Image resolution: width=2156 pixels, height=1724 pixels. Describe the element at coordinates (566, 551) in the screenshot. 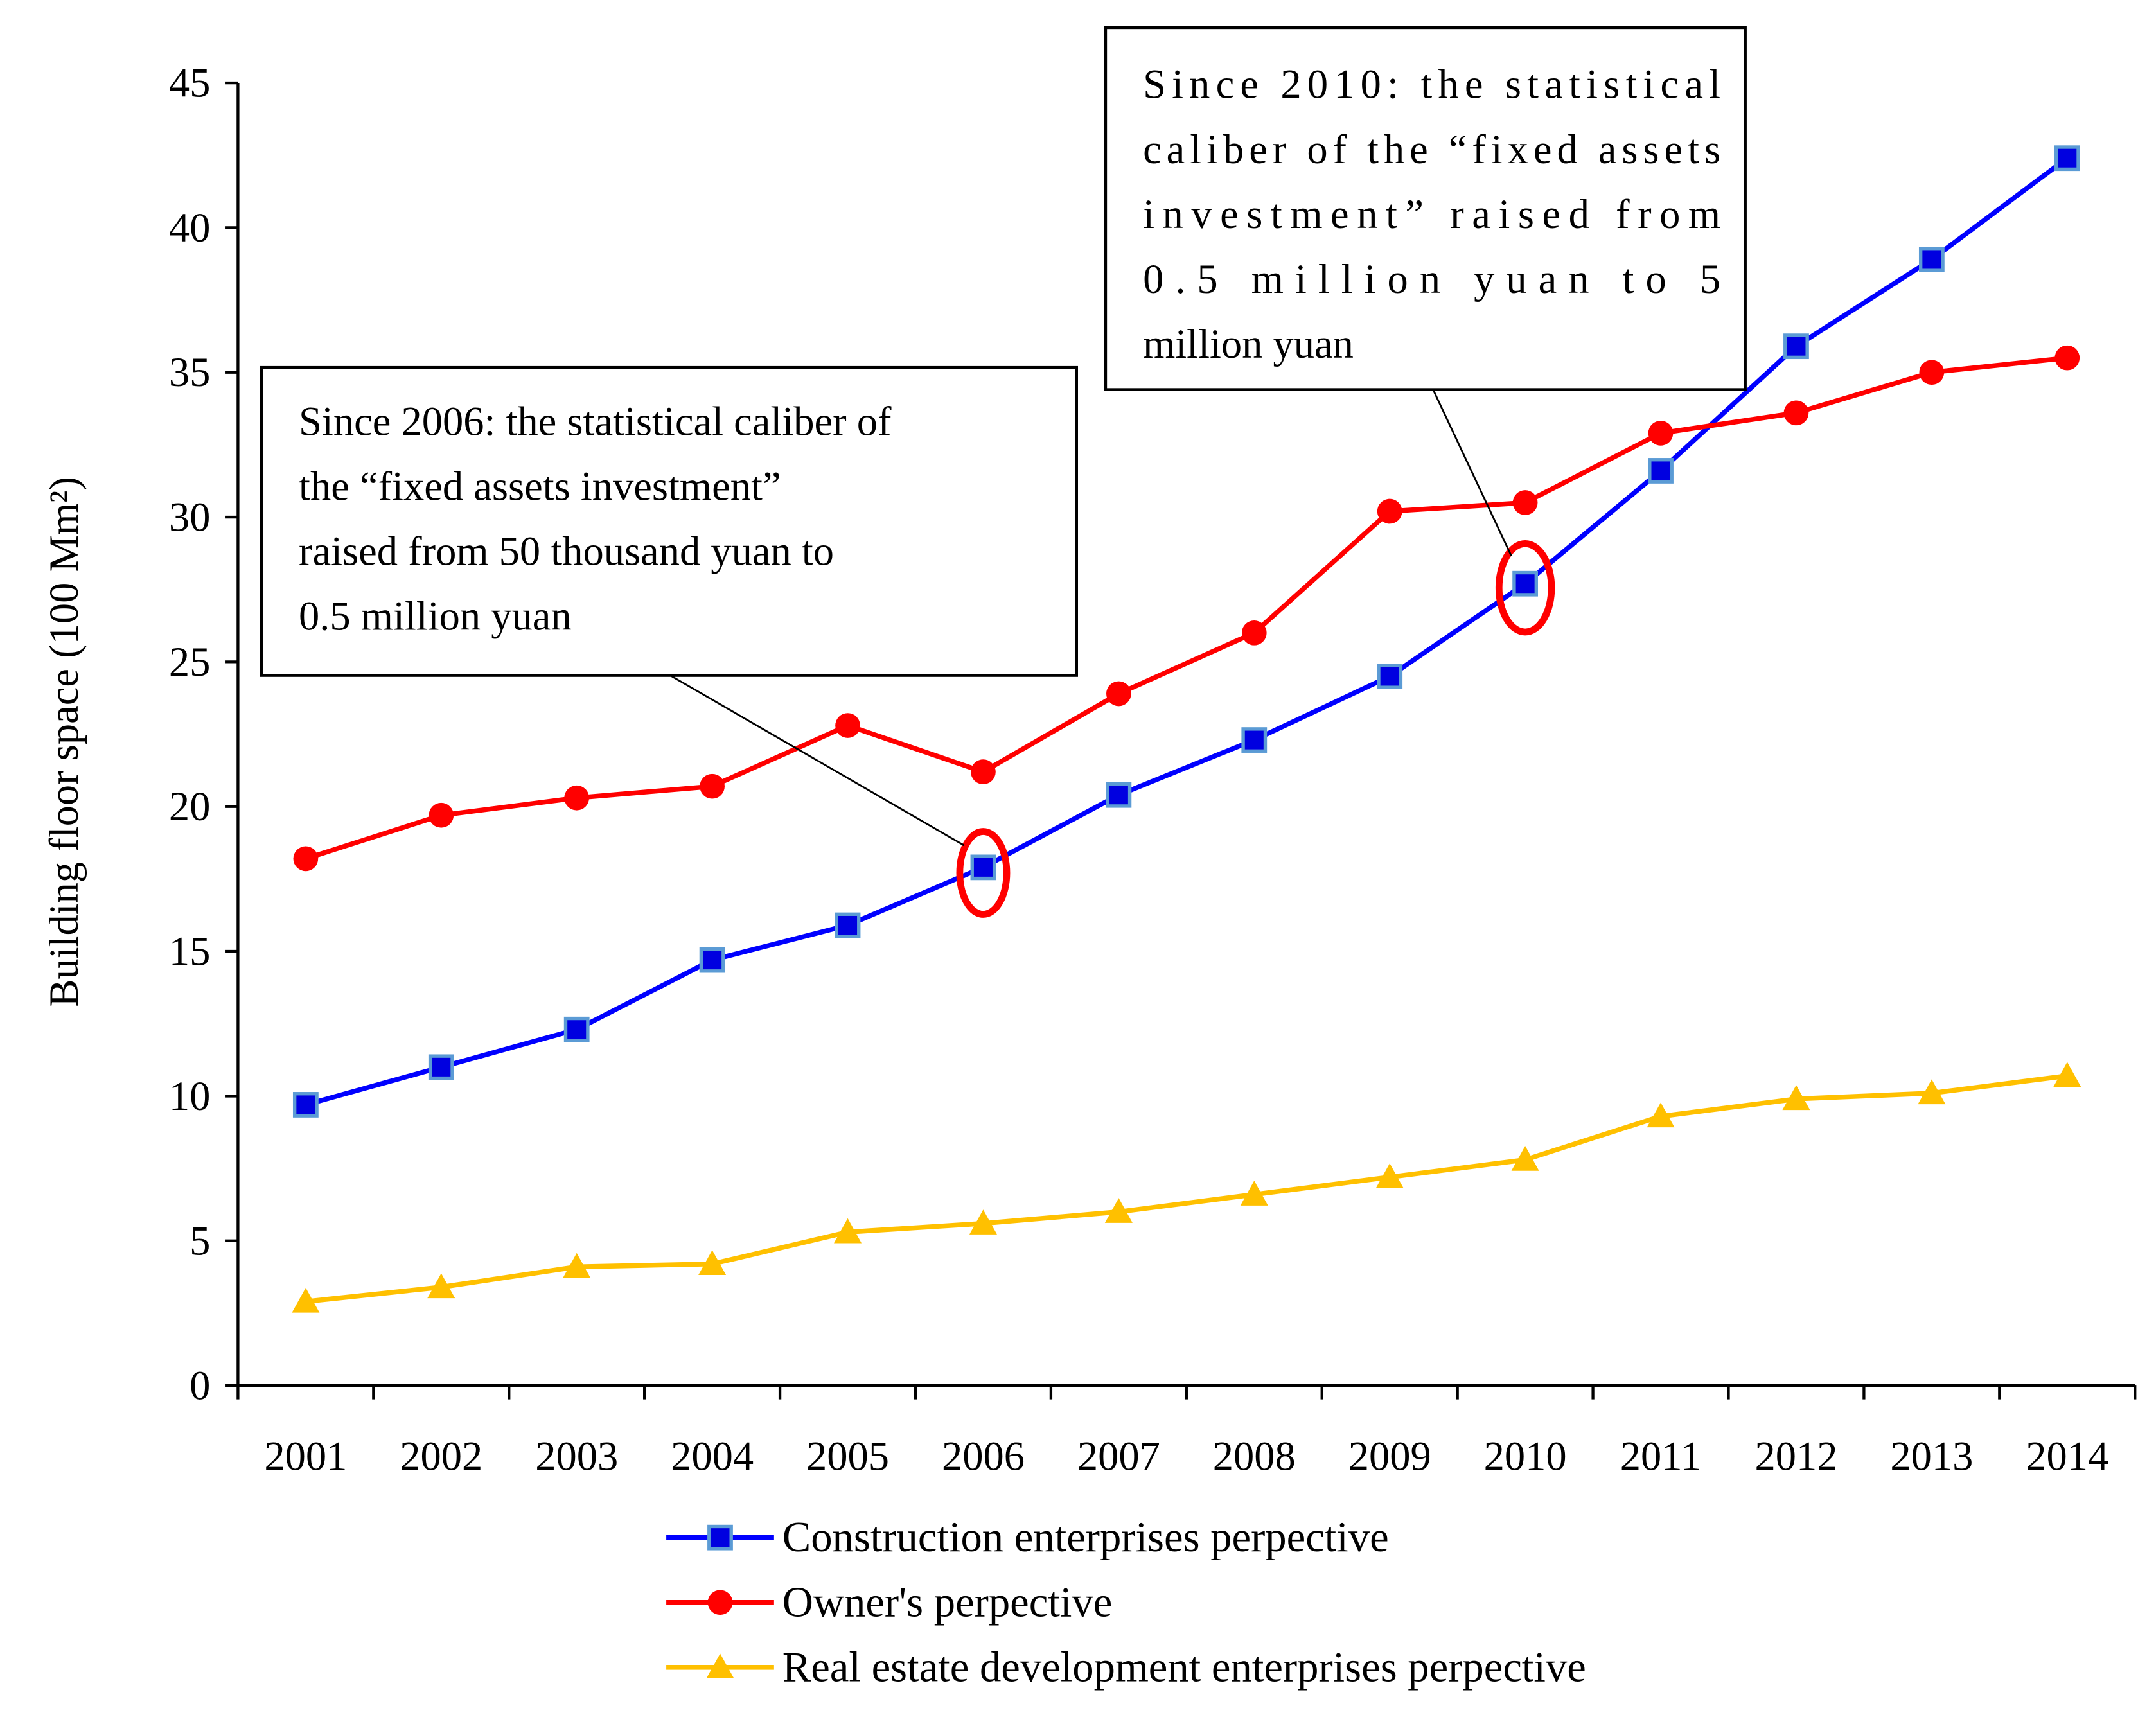

I see `annotation-text-line: raised from 50 thousand yuan to` at that location.